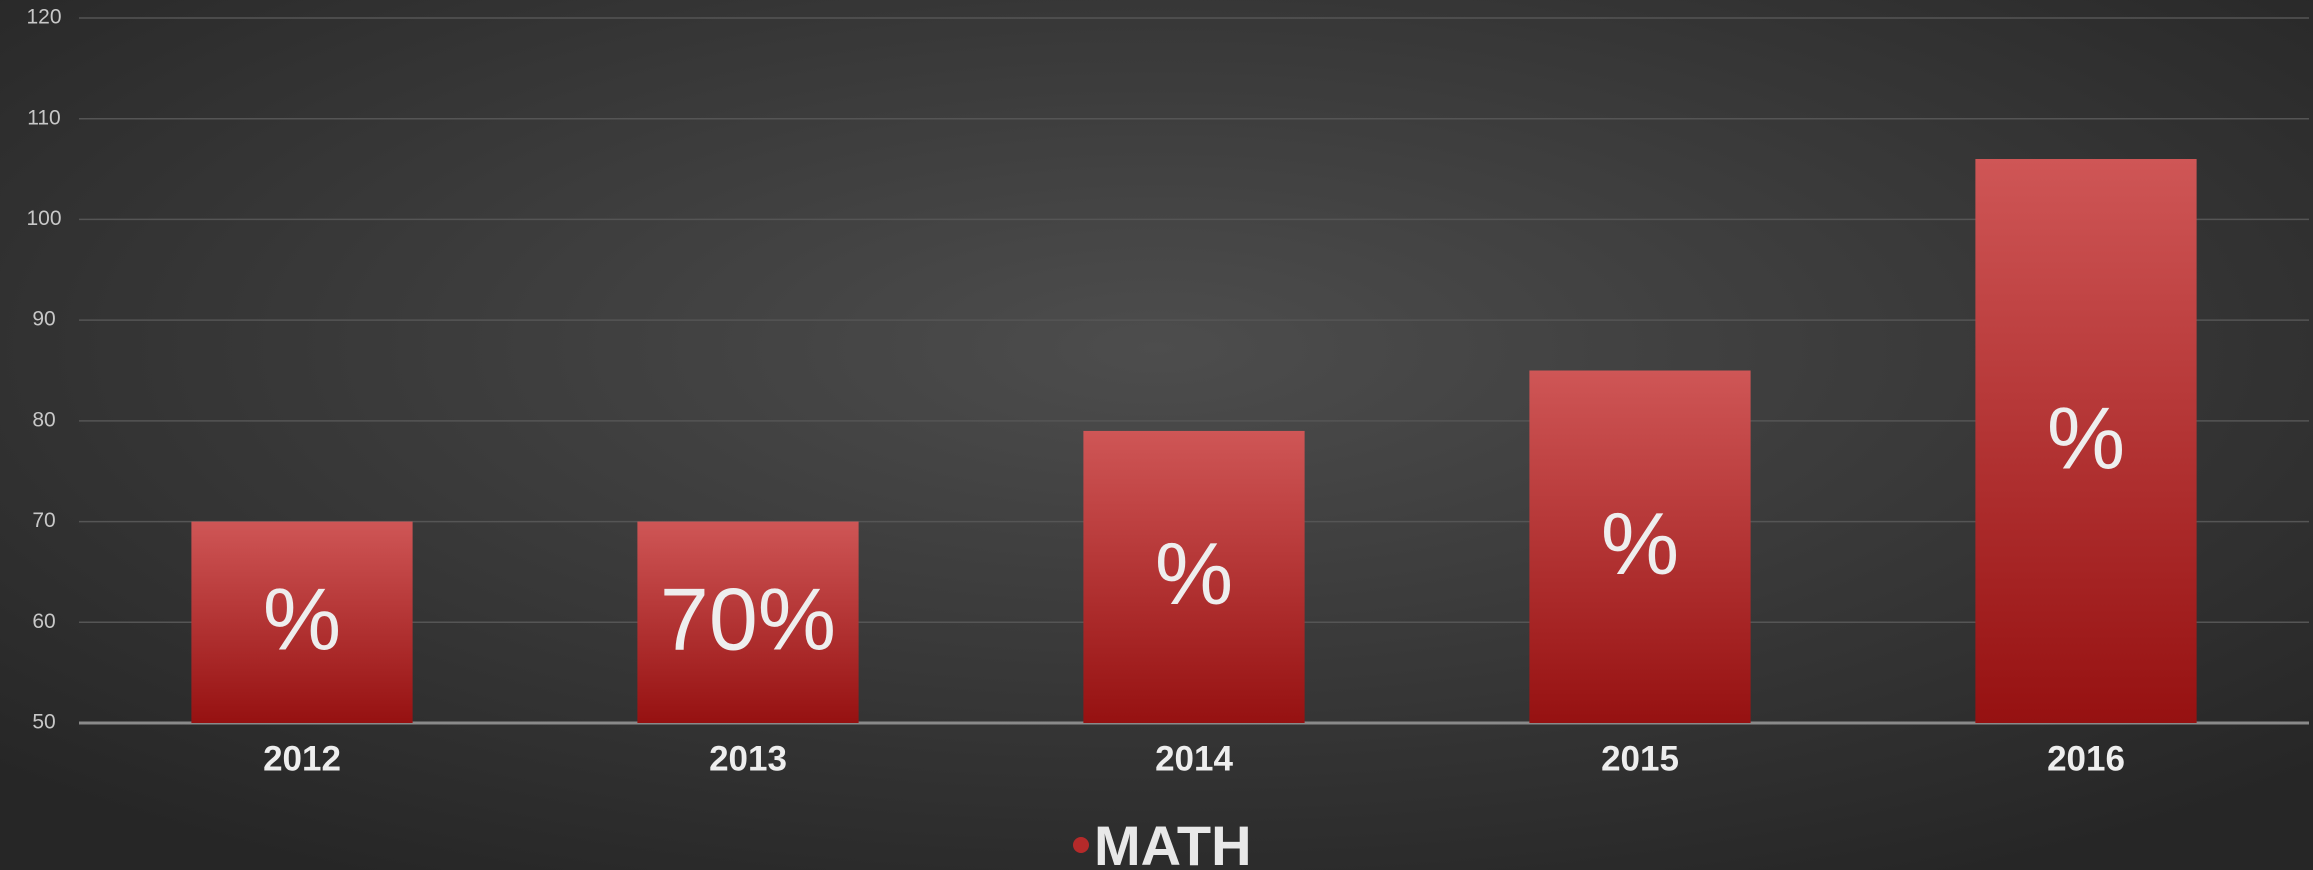 The image size is (2313, 870). What do you see at coordinates (43, 419) in the screenshot?
I see `y-tick-label: 80` at bounding box center [43, 419].